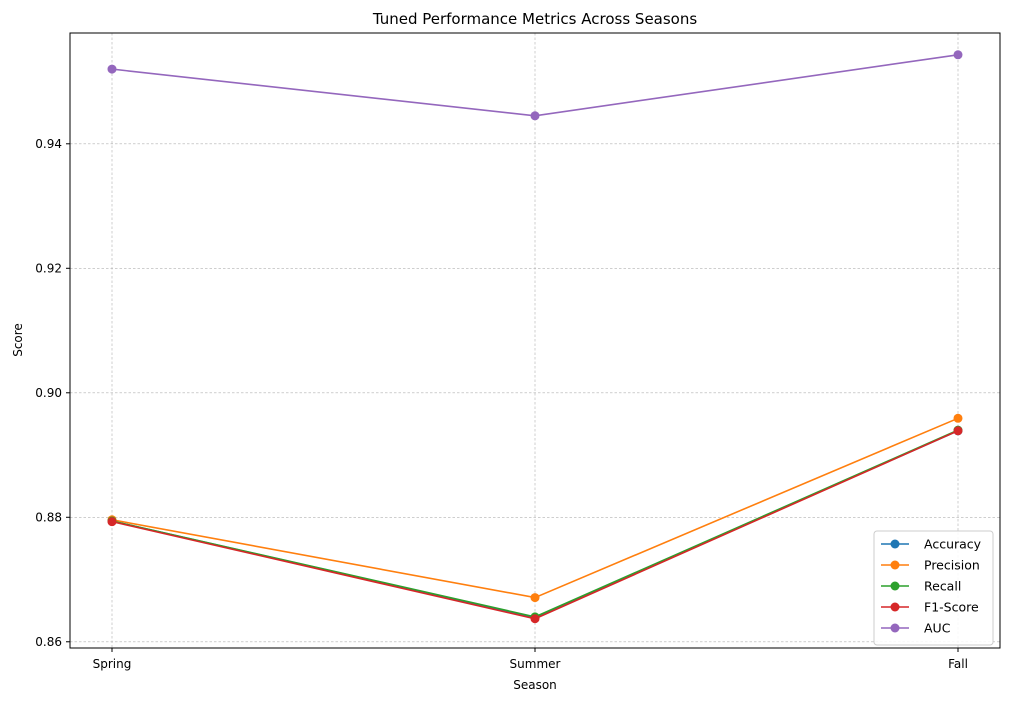 The height and width of the screenshot is (701, 1010). Describe the element at coordinates (535, 685) in the screenshot. I see `x-axis-title: Season` at that location.